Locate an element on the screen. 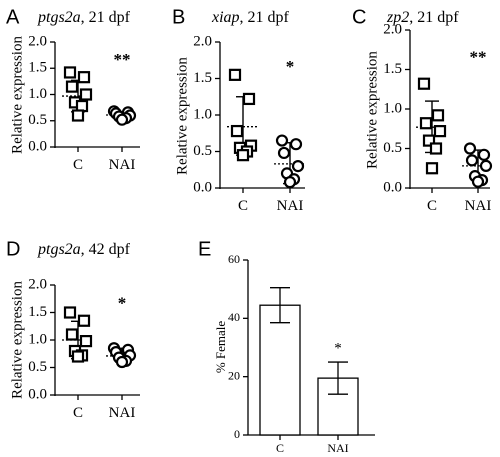 The height and width of the screenshot is (457, 500). panel-title: xiap, 21 dpf is located at coordinates (250, 17).